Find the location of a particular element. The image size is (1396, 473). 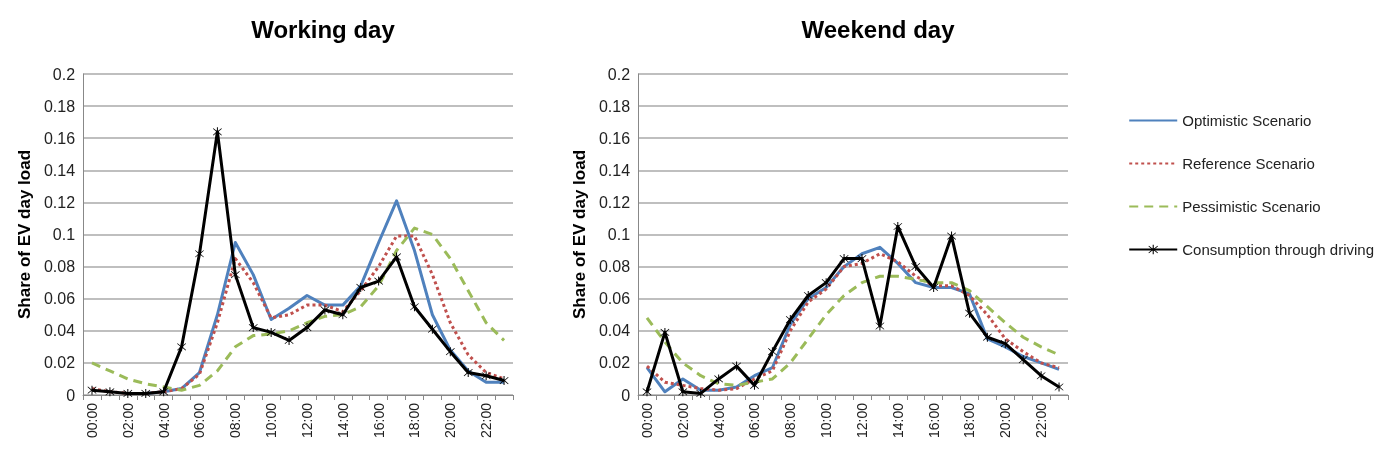

legend-label: Consumption through driving is located at coordinates (1278, 249).